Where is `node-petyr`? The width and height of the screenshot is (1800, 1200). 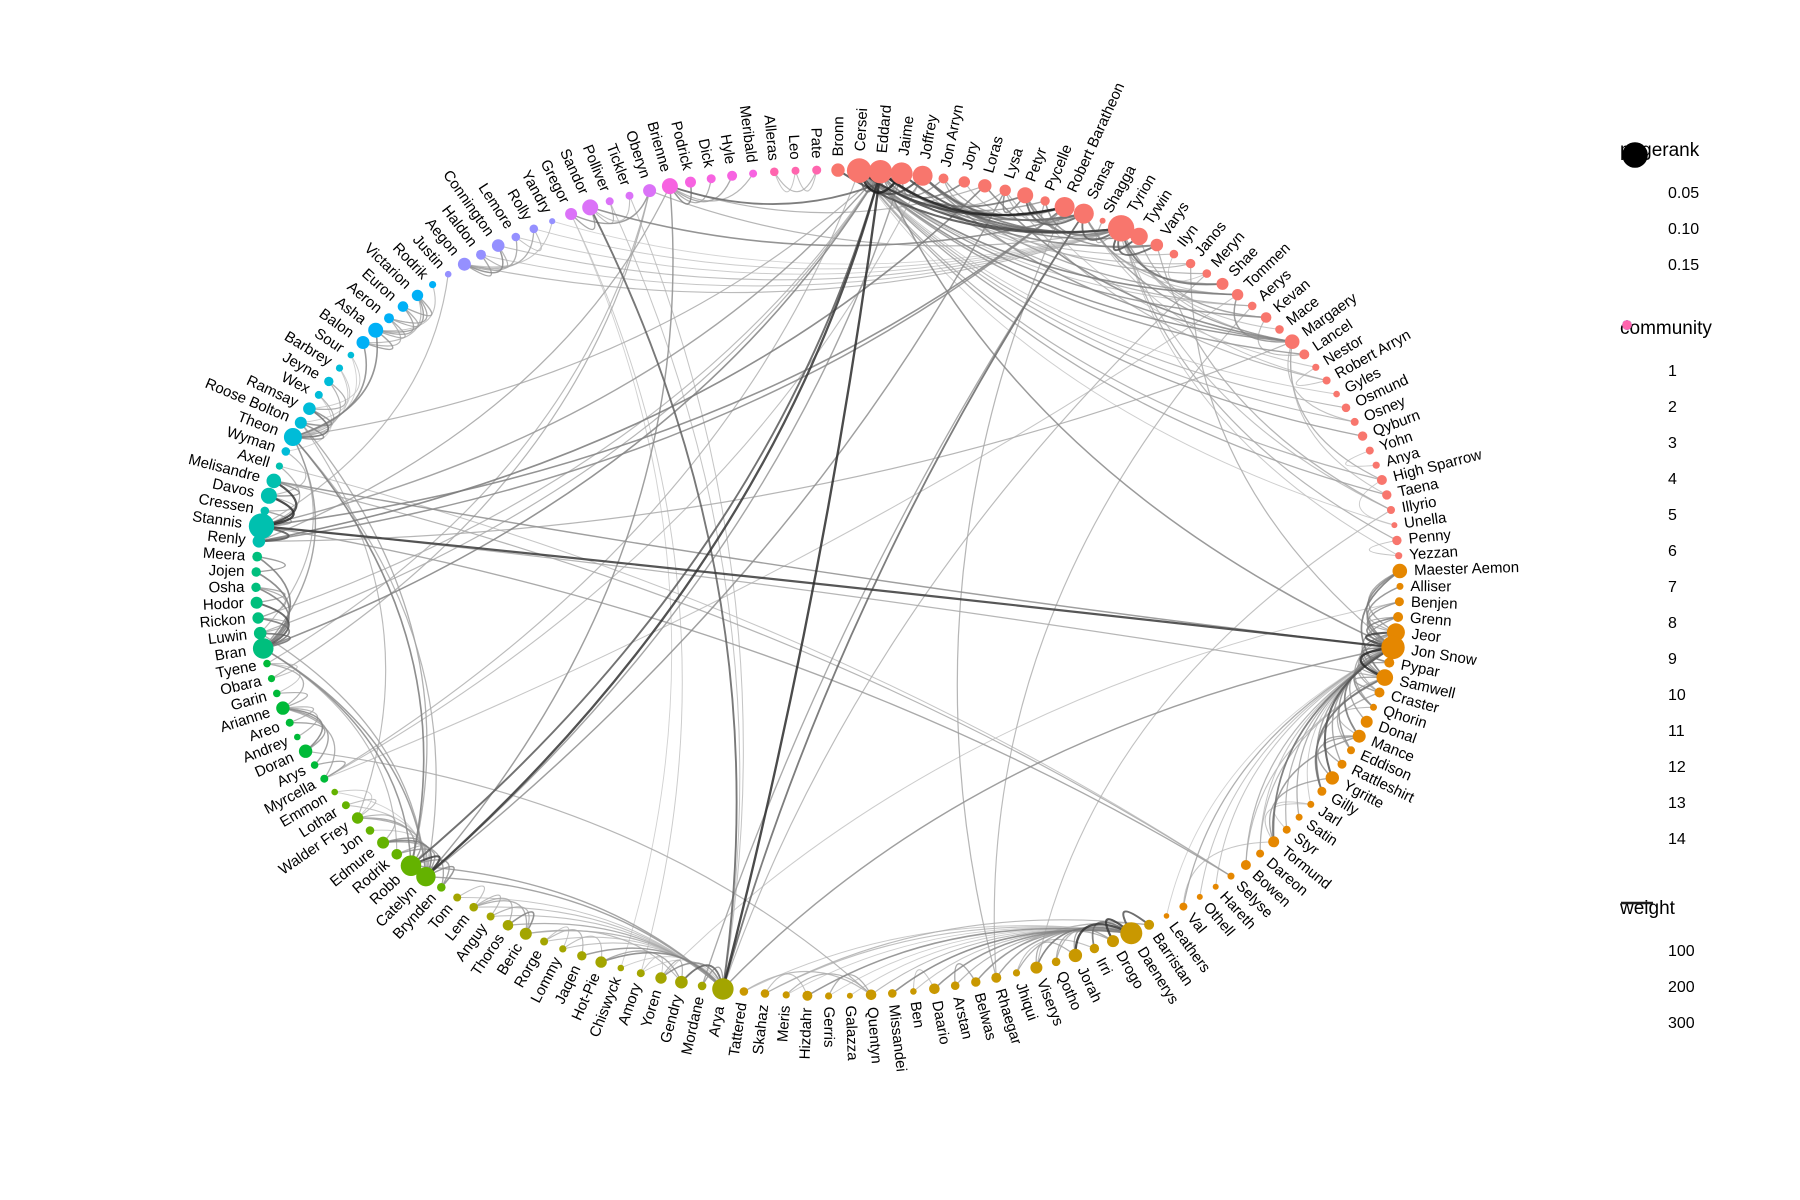
node-petyr is located at coordinates (1025, 195).